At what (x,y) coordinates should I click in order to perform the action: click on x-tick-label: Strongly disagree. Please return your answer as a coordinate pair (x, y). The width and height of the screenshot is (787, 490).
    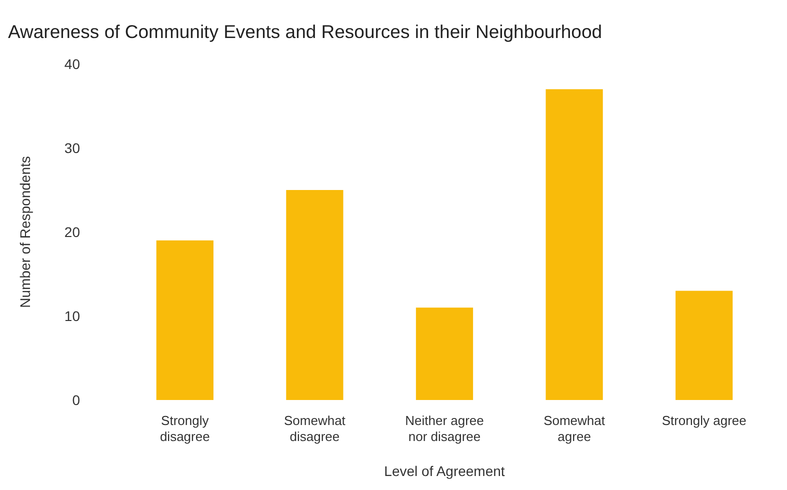
    Looking at the image, I should click on (185, 428).